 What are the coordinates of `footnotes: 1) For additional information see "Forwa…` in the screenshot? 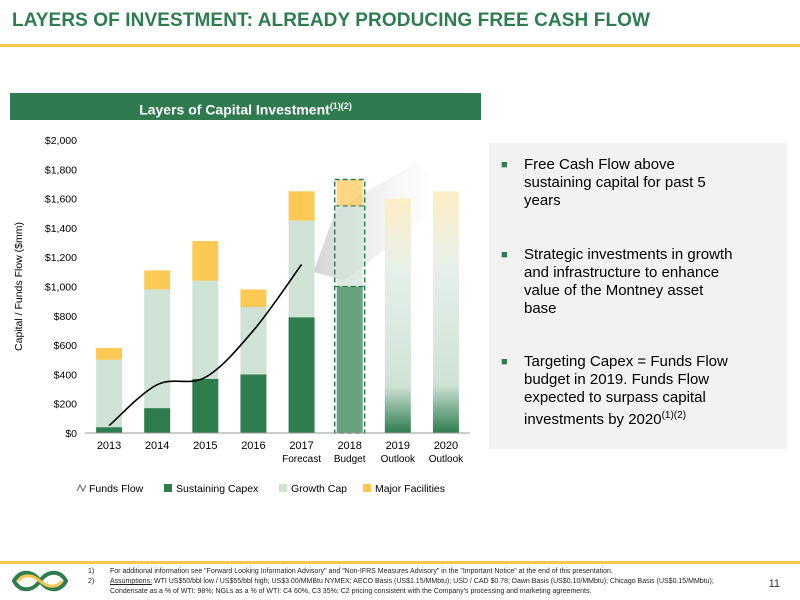 It's located at (413, 582).